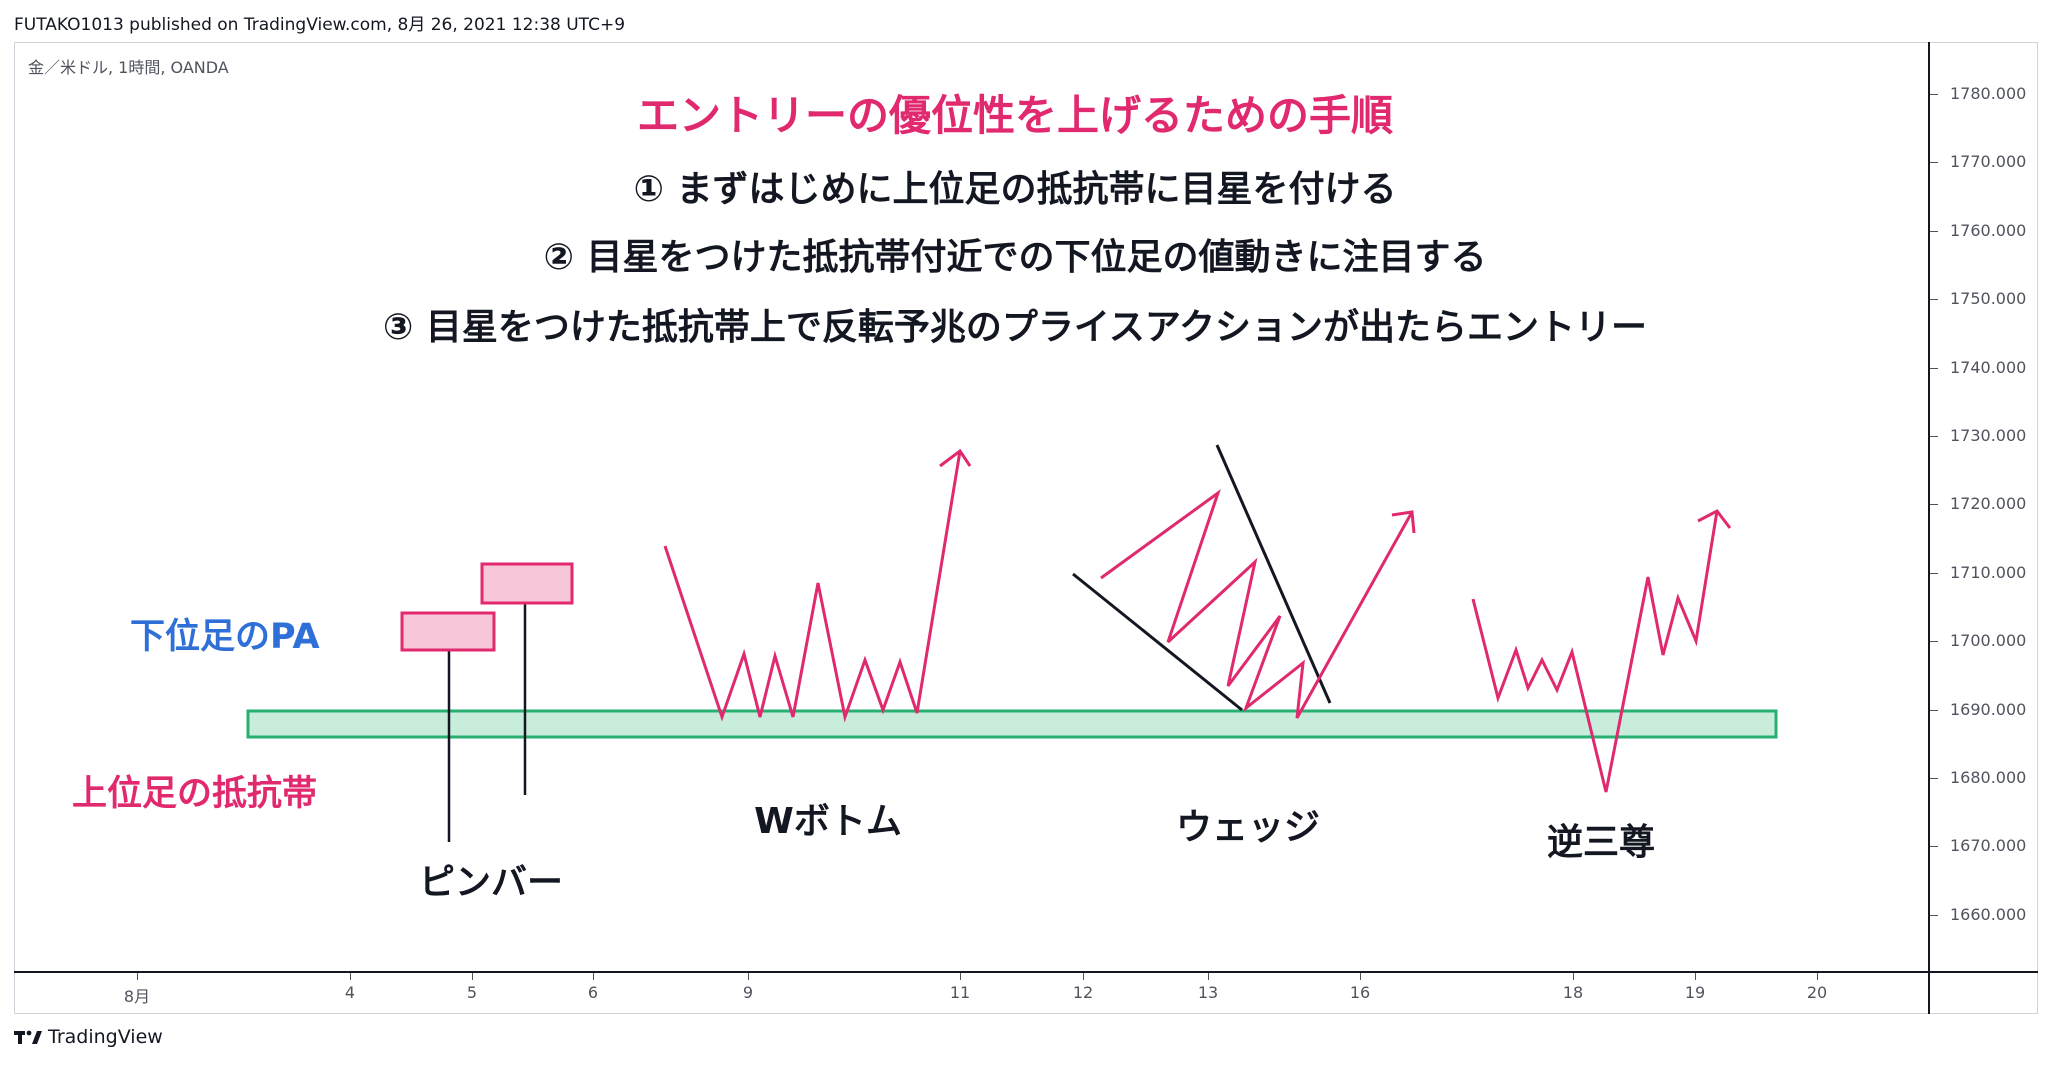 The image size is (2048, 1066). I want to click on time-axis-label: 6, so click(593, 992).